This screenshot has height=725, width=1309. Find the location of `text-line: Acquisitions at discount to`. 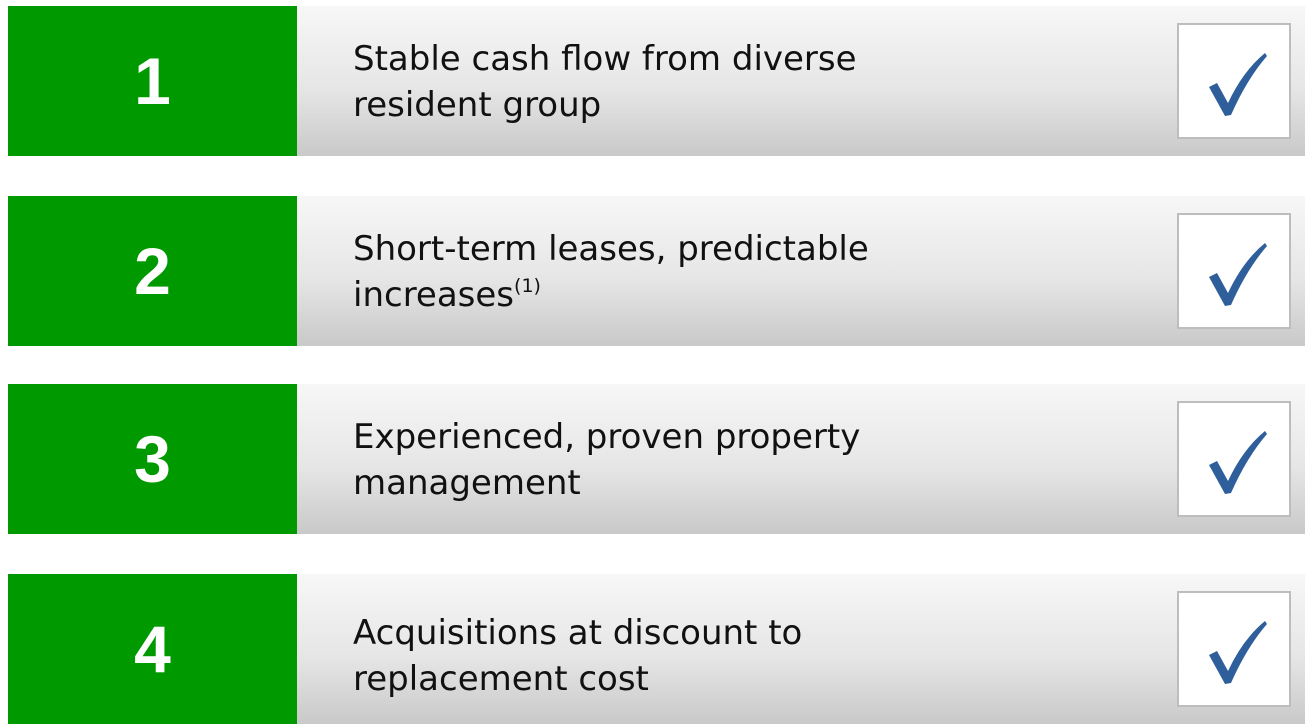

text-line: Acquisitions at discount to is located at coordinates (578, 633).